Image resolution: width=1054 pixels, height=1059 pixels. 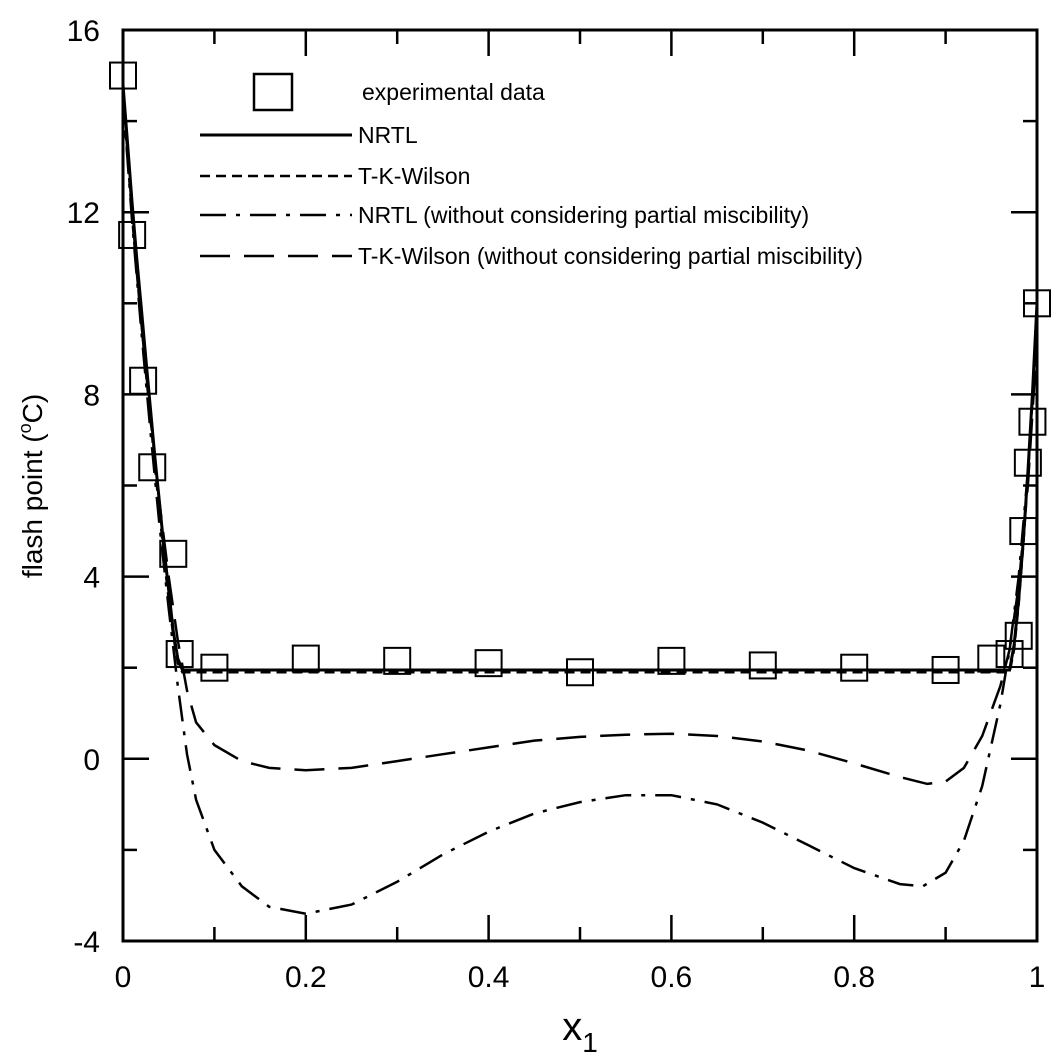 What do you see at coordinates (32, 409) in the screenshot?
I see `y-axis-title-unit: C)` at bounding box center [32, 409].